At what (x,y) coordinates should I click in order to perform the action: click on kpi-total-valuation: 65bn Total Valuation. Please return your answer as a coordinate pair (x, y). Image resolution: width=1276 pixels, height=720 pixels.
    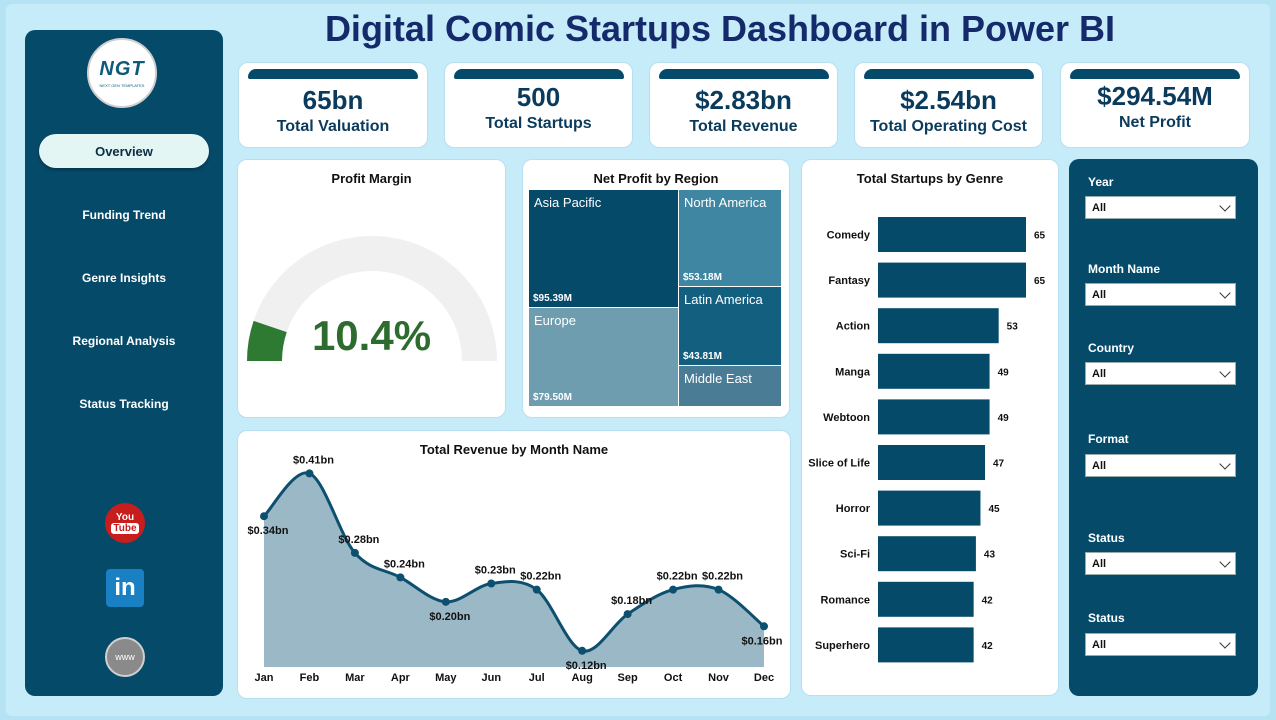
    Looking at the image, I should click on (333, 105).